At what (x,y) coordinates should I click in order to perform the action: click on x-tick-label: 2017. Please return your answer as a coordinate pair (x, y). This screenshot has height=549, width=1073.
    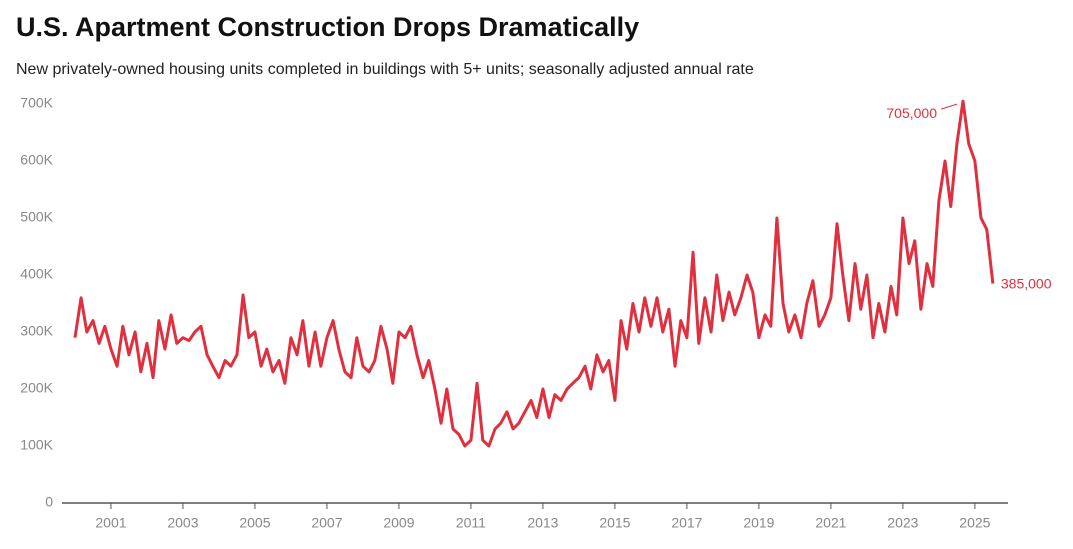
    Looking at the image, I should click on (686, 523).